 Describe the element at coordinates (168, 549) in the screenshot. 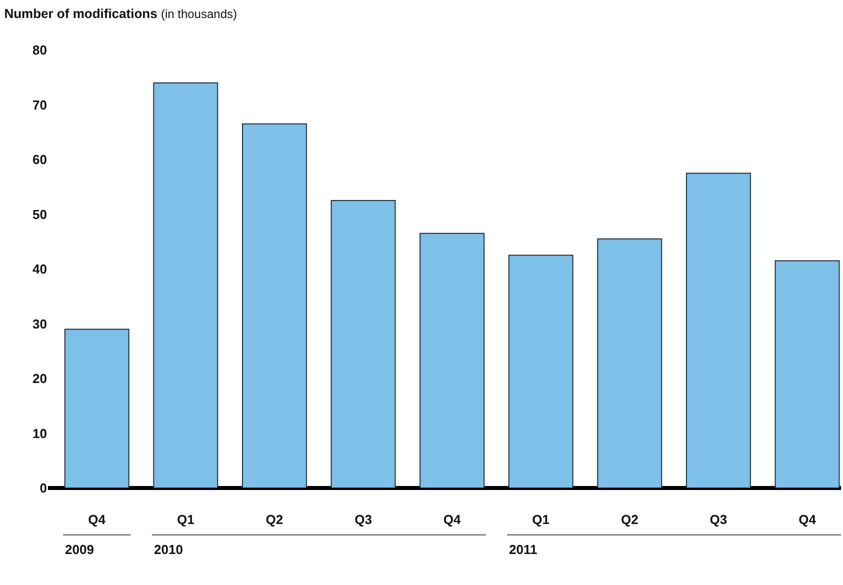

I see `text: 2010` at that location.